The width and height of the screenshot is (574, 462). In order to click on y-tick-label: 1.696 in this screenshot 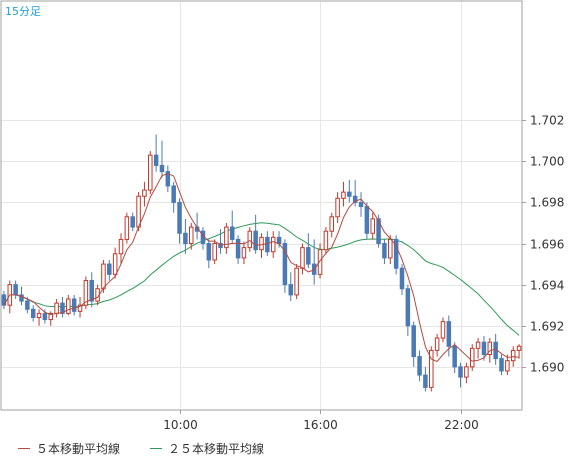, I will do `click(547, 245)`.